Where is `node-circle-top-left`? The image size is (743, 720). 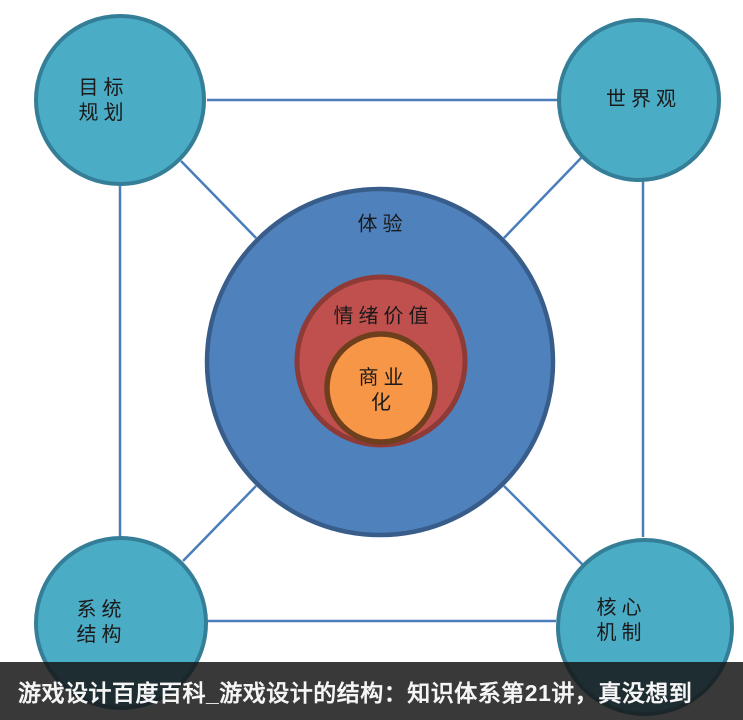
node-circle-top-left is located at coordinates (120, 100).